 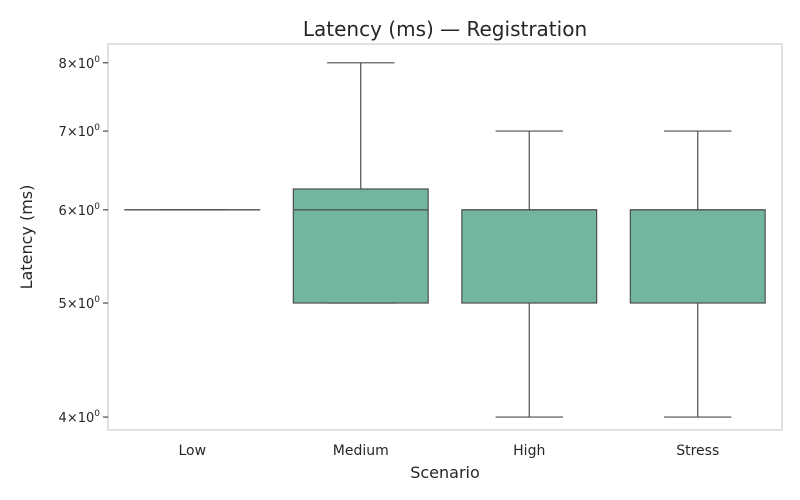 What do you see at coordinates (445, 29) in the screenshot?
I see `chart-title: Latency (ms) — Registration` at bounding box center [445, 29].